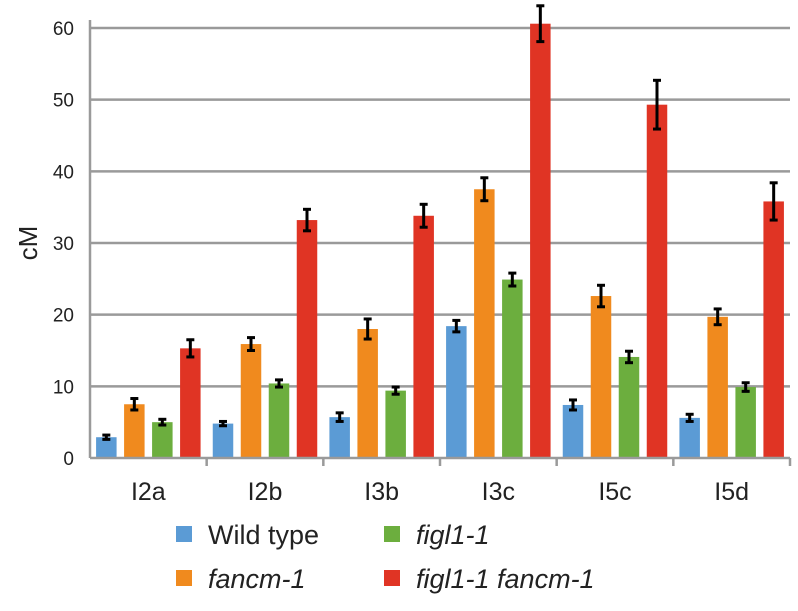  I want to click on y-tick-label: 10, so click(63, 387).